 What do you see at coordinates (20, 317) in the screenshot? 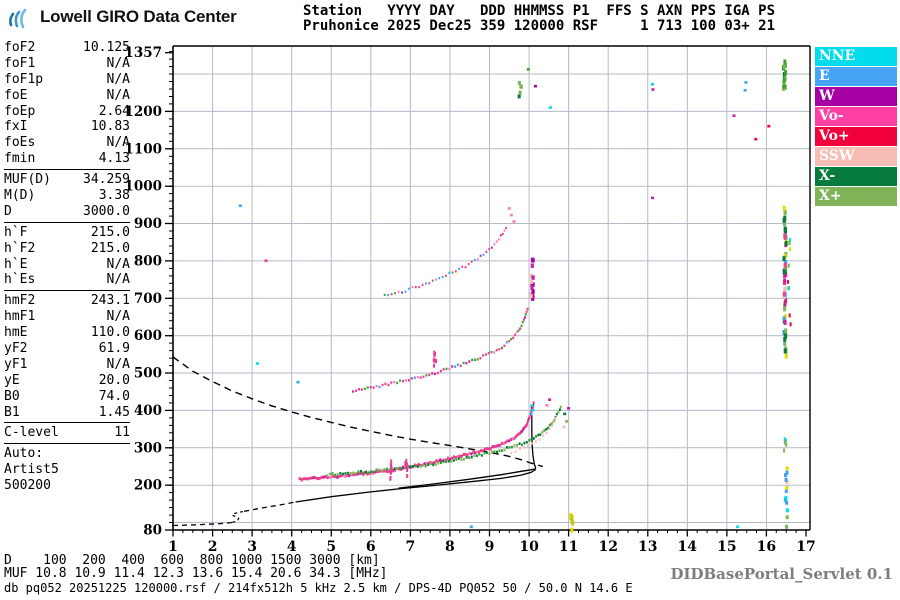
I see `param-label: hmF1` at bounding box center [20, 317].